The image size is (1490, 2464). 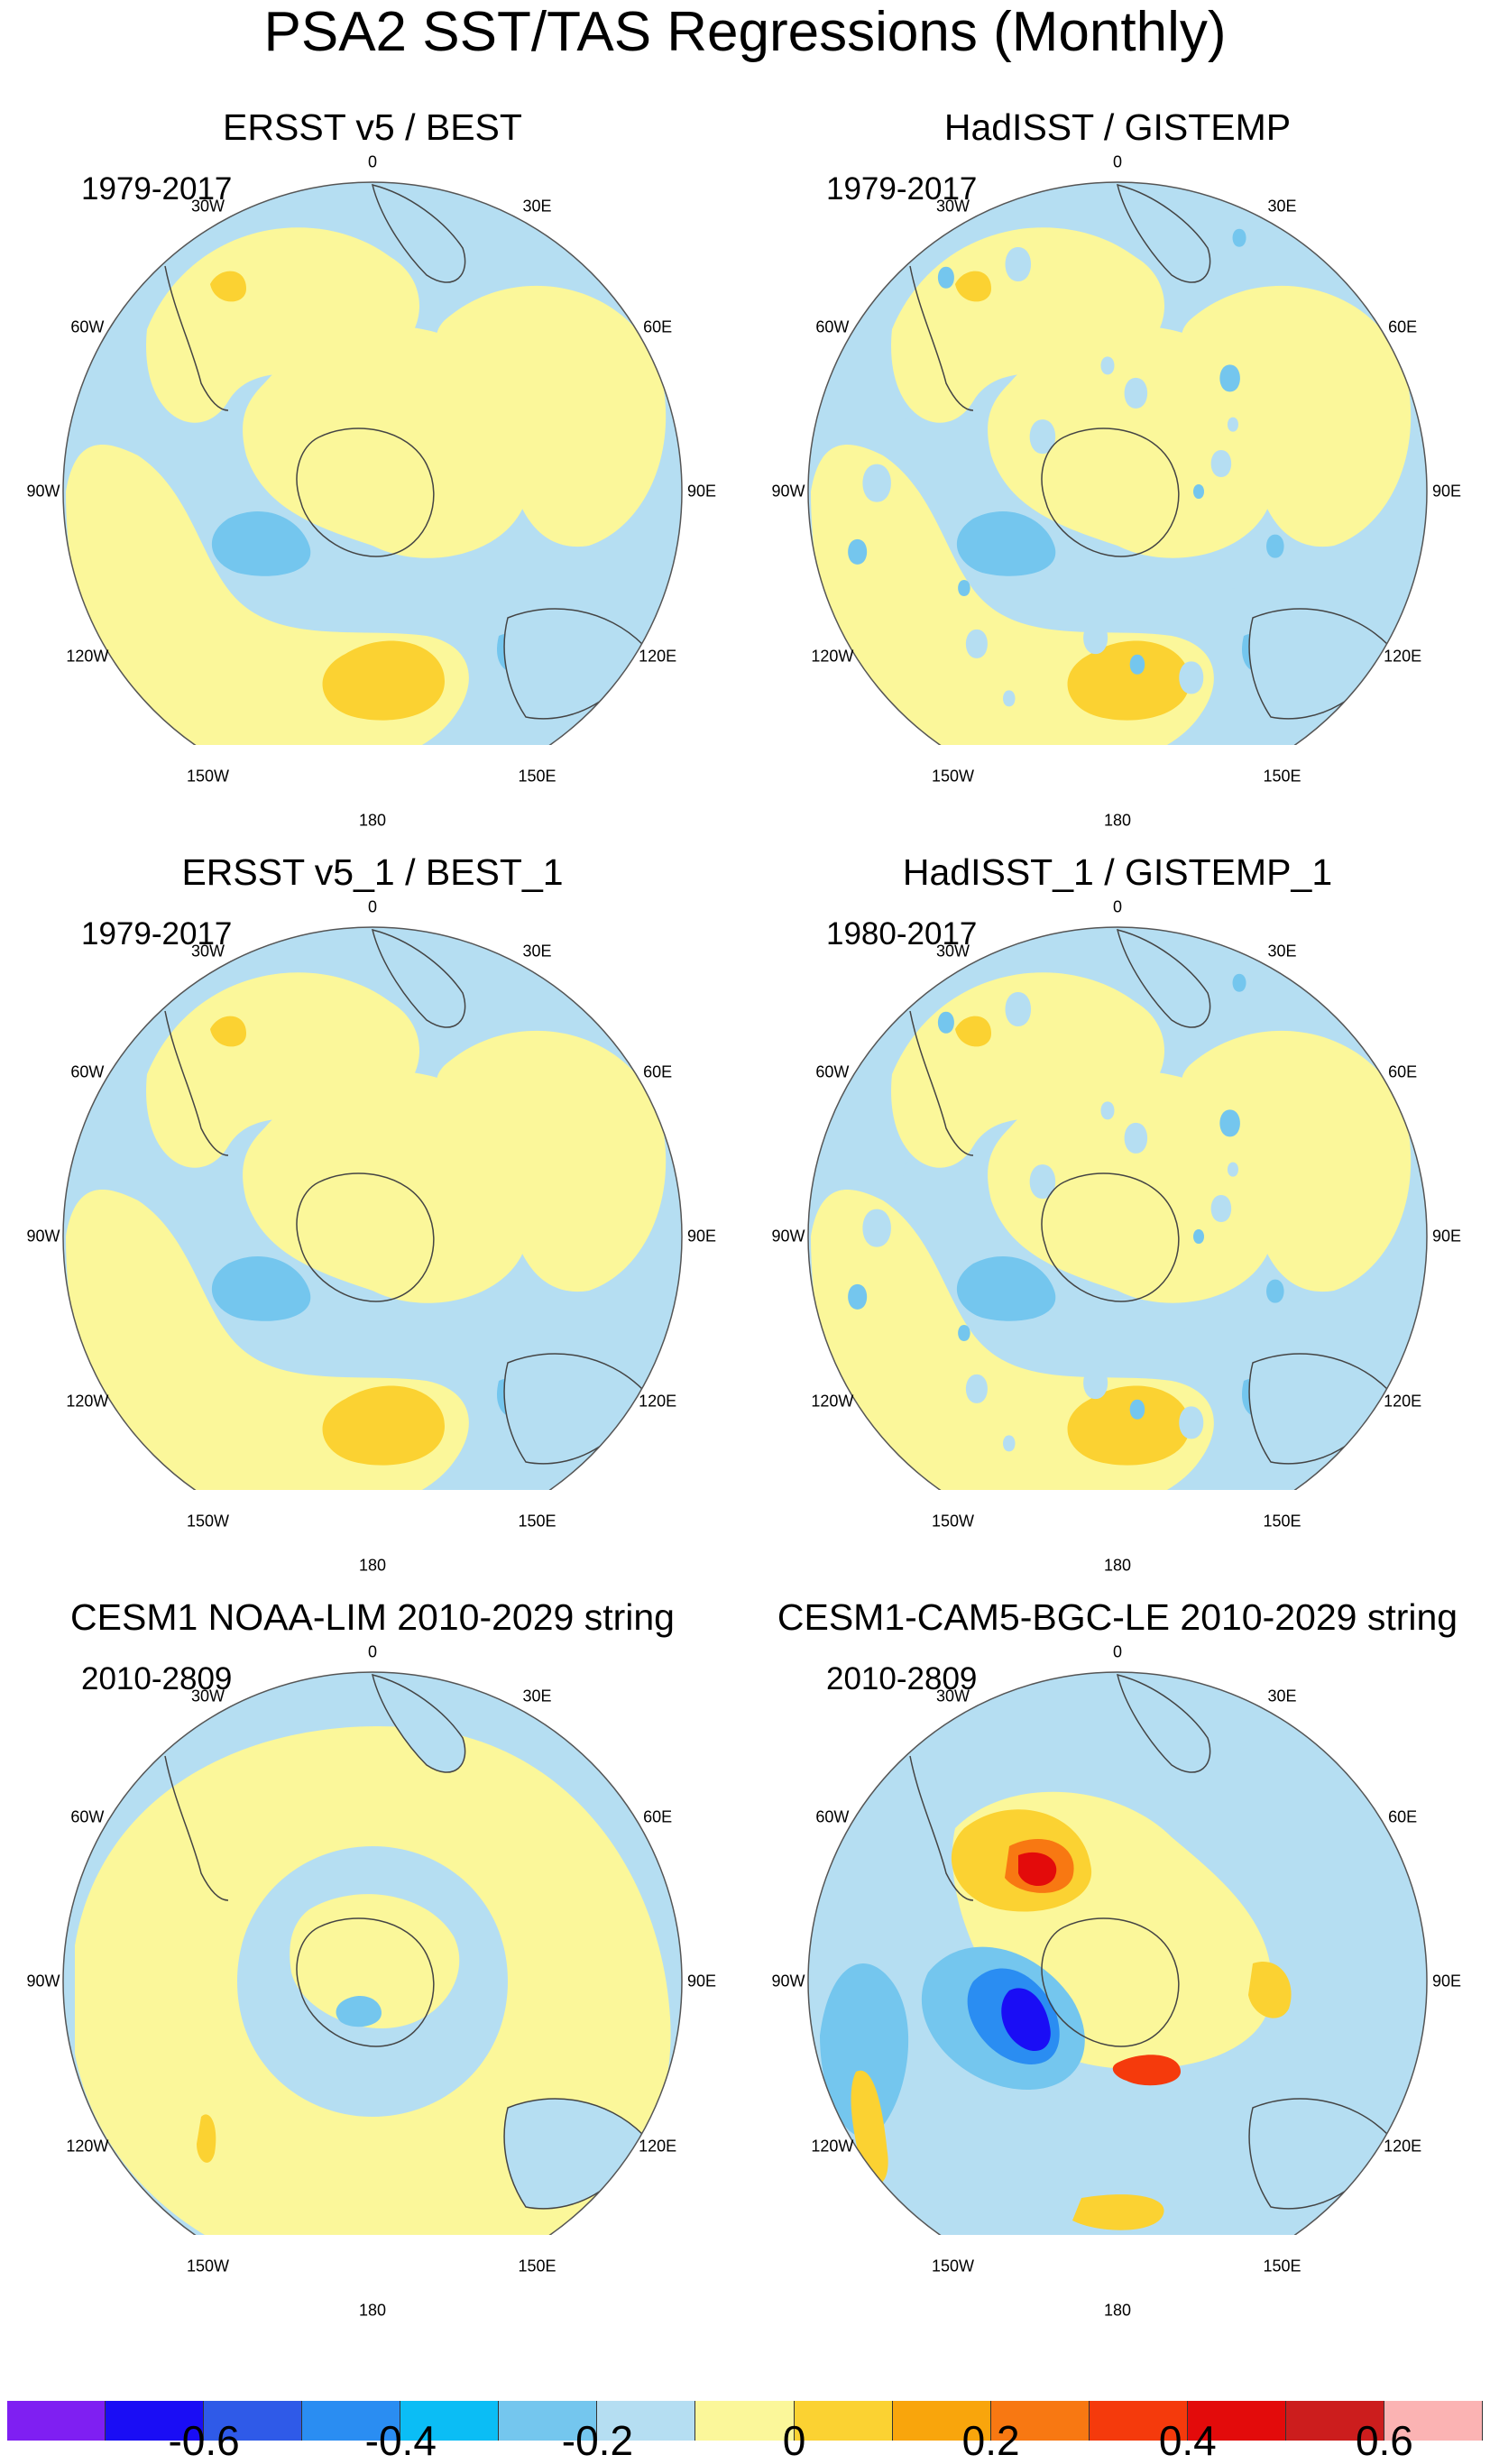 What do you see at coordinates (902, 934) in the screenshot?
I see `panel-period: 1980-2017` at bounding box center [902, 934].